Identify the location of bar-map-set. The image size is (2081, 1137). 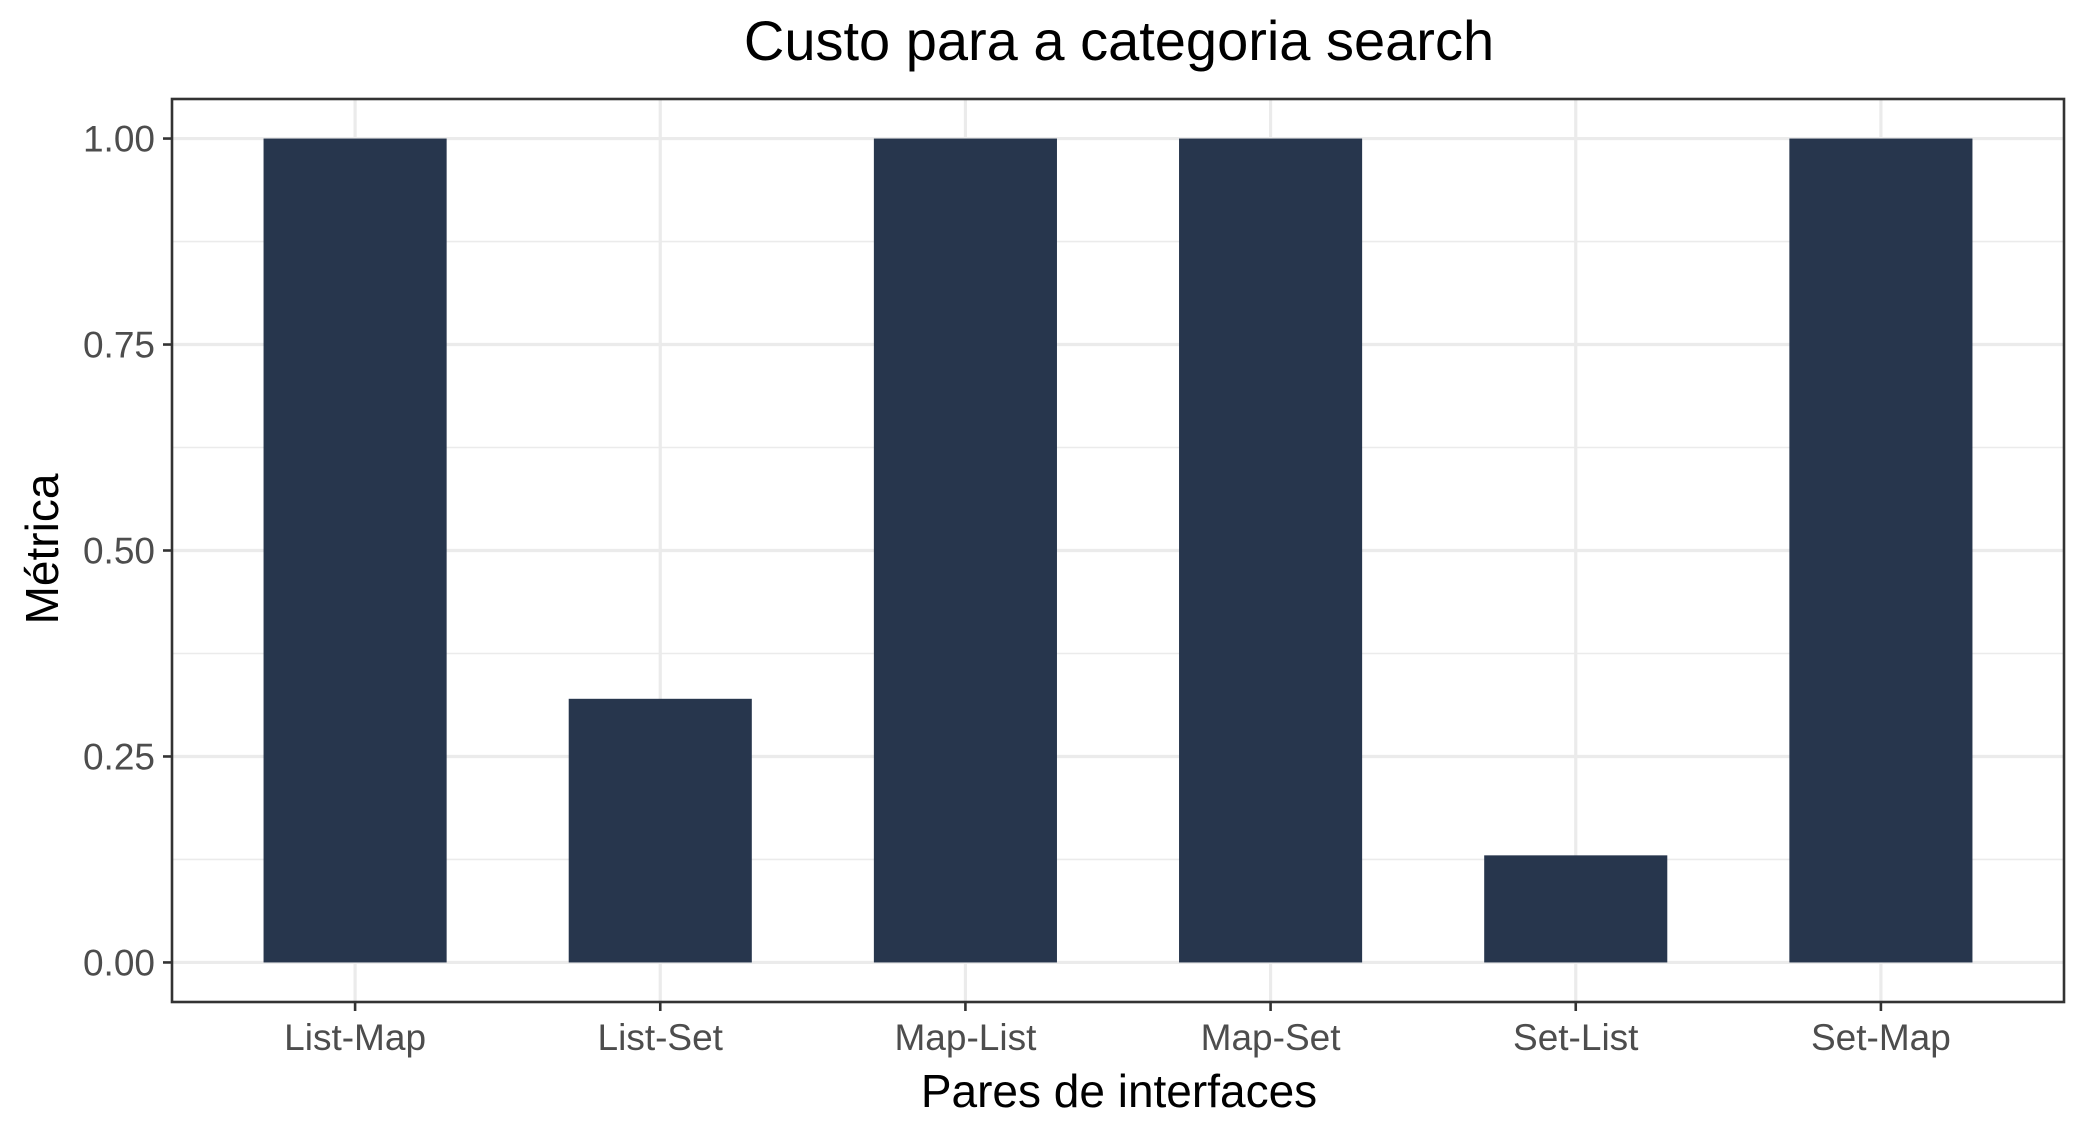
(1271, 550).